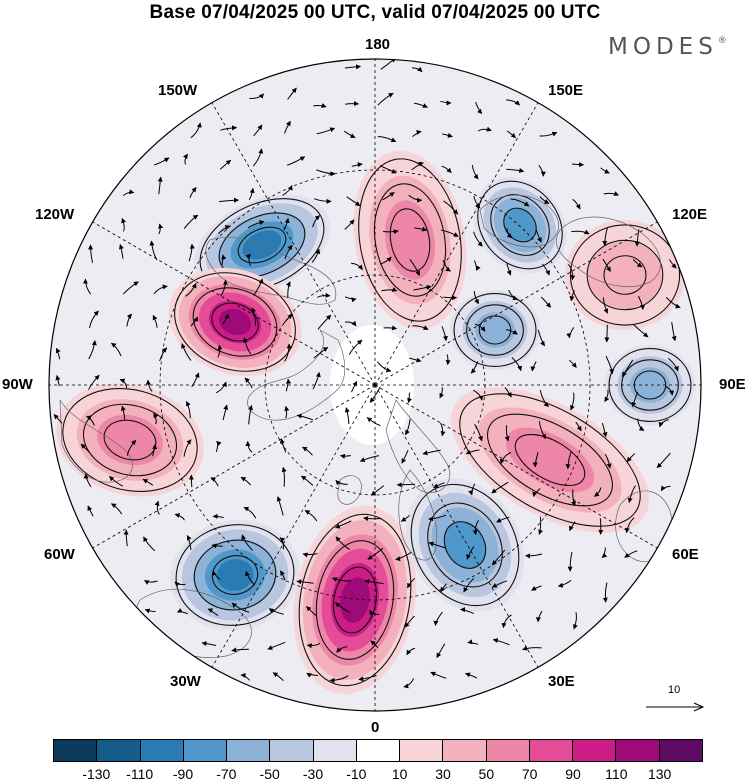  What do you see at coordinates (356, 774) in the screenshot?
I see `colorbar-tick-label: -10` at bounding box center [356, 774].